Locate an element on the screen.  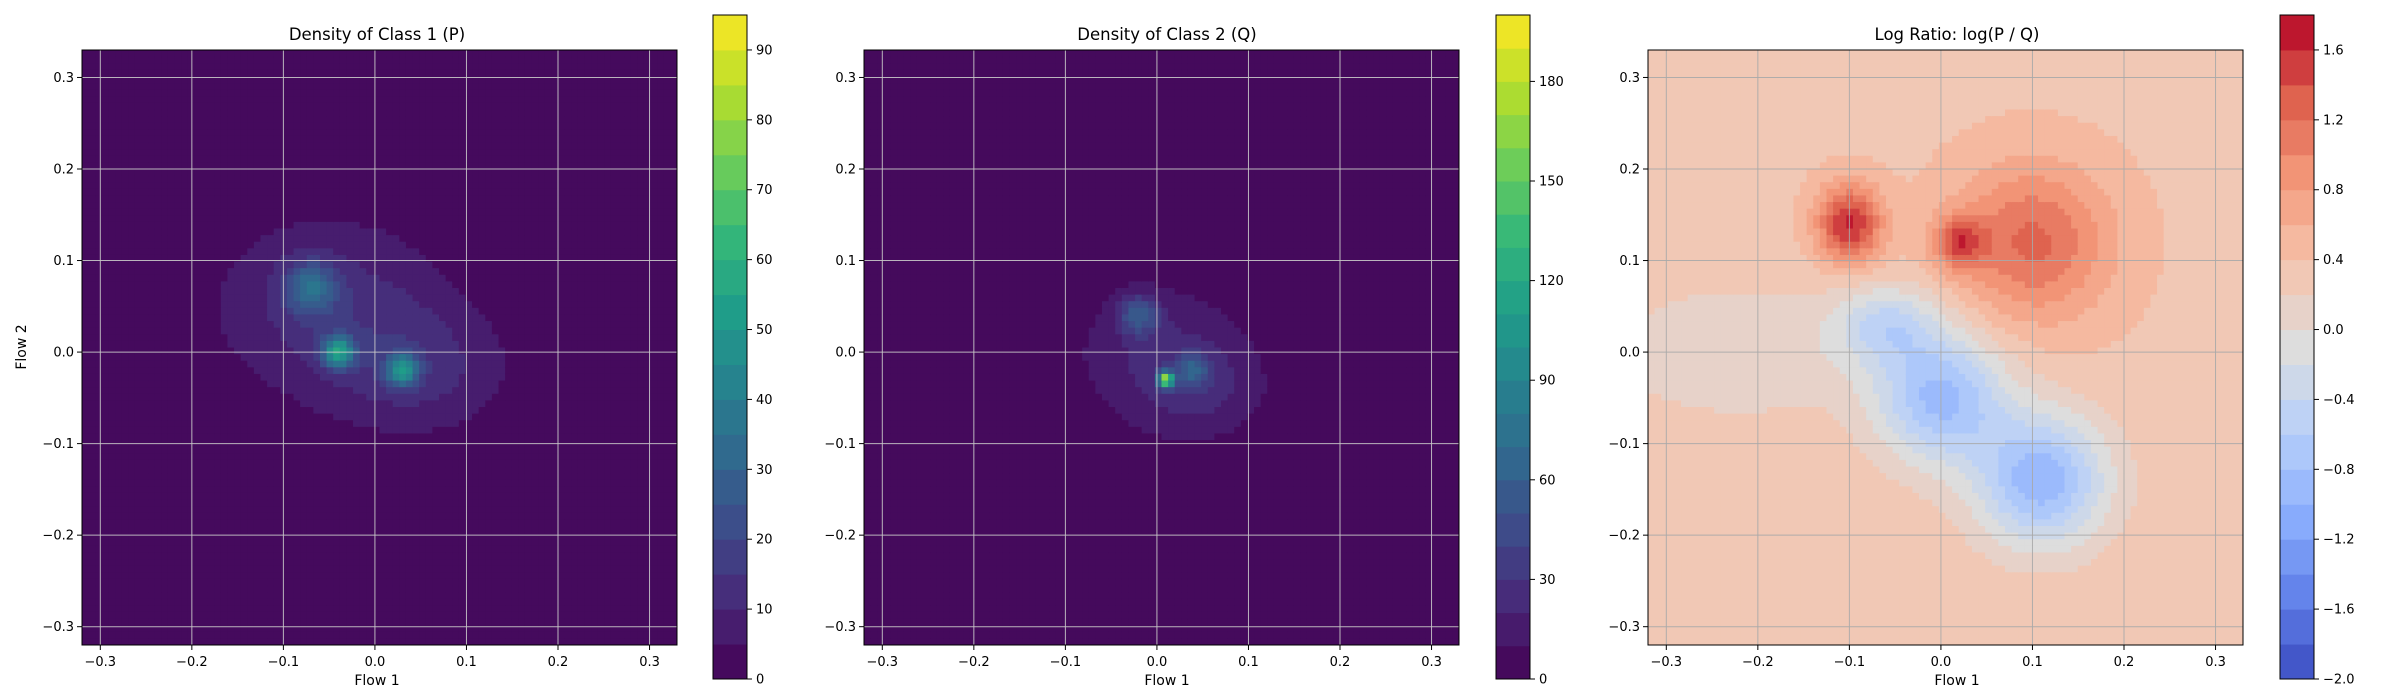
panel-title: Density of Class 2 (Q) is located at coordinates (1166, 34).